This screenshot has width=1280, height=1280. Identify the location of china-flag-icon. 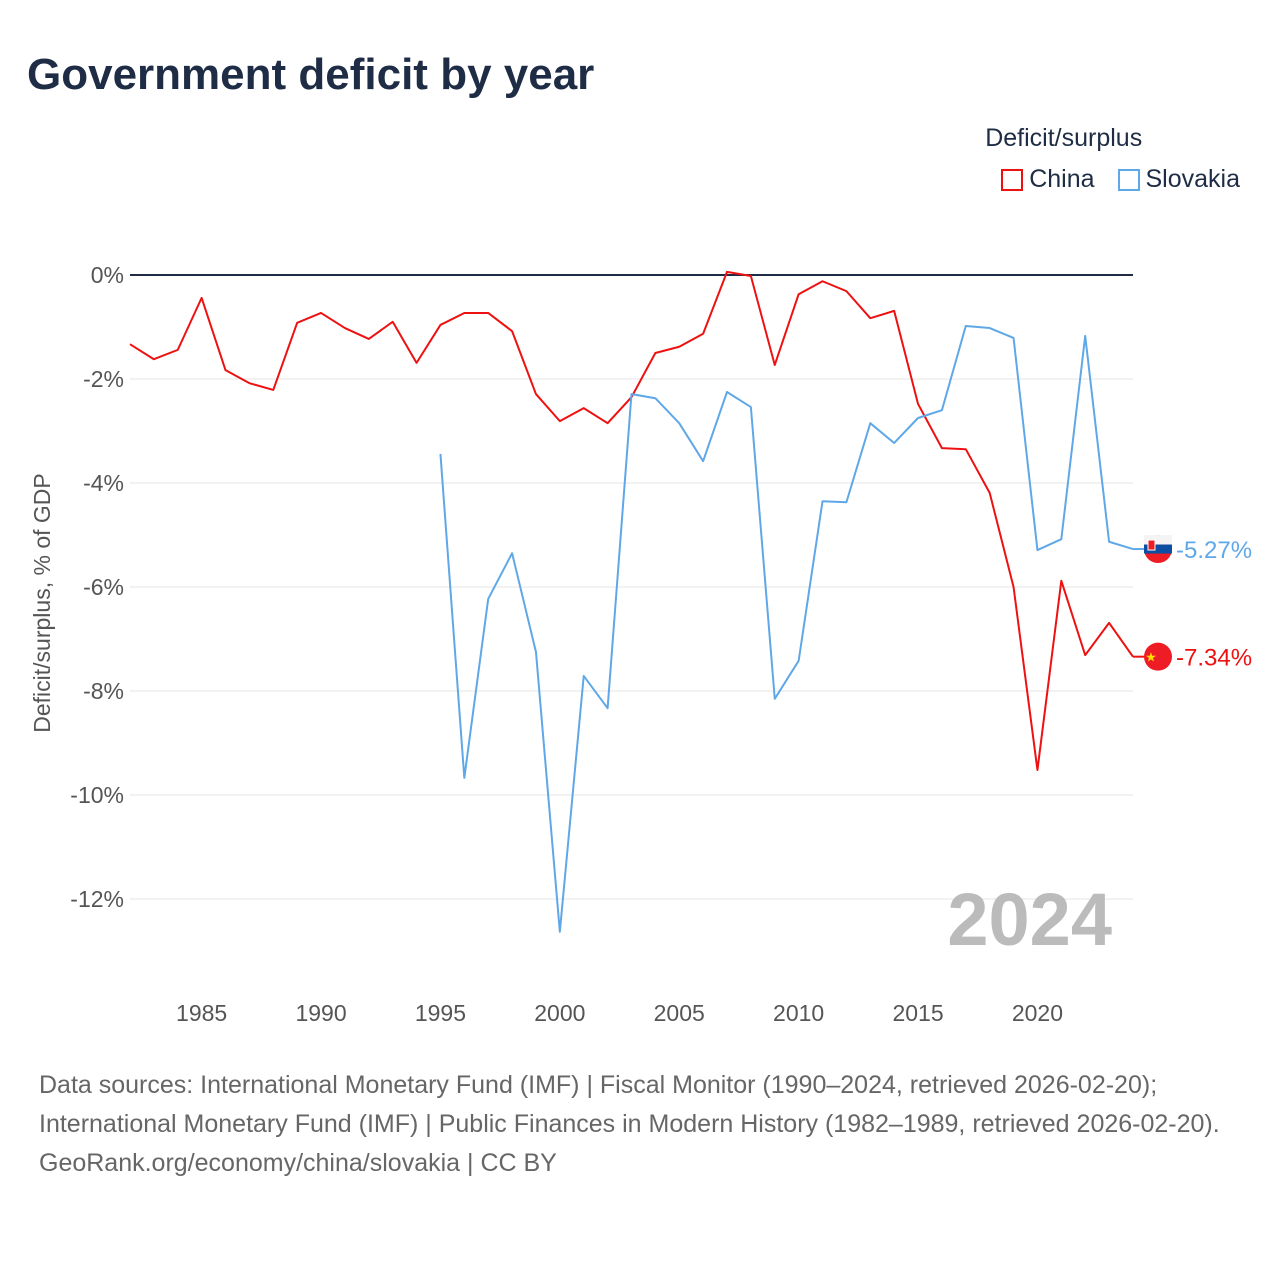
(1158, 656).